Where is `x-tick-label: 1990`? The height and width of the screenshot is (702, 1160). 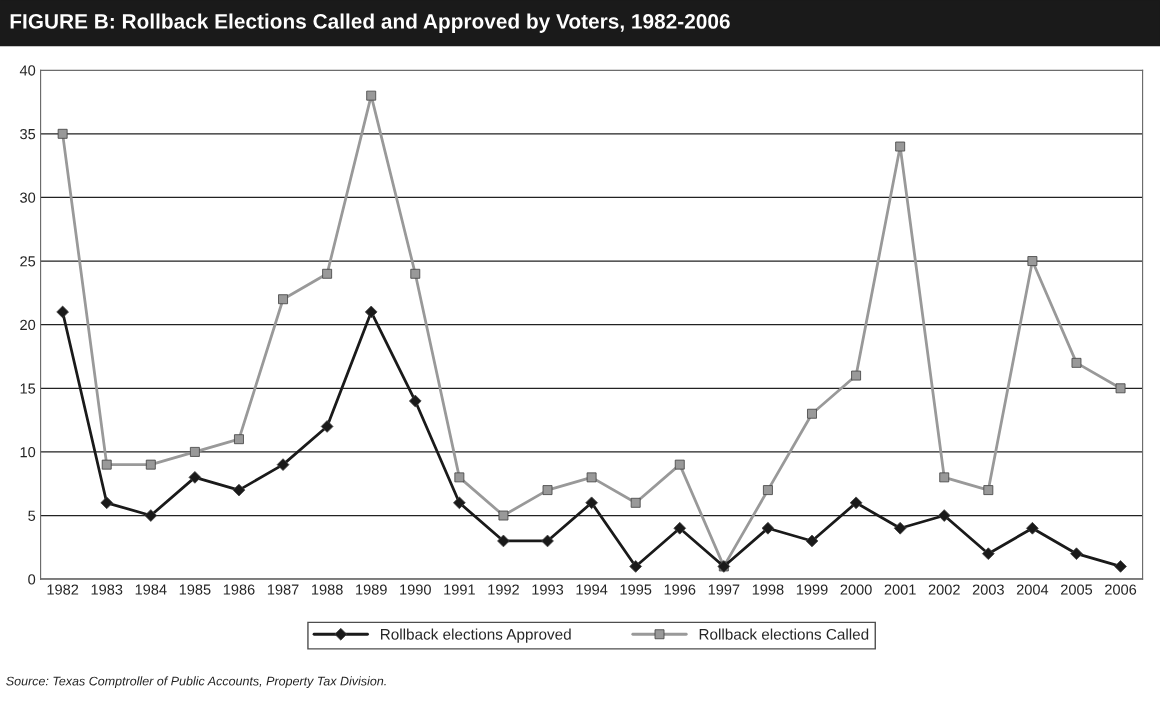 x-tick-label: 1990 is located at coordinates (415, 589).